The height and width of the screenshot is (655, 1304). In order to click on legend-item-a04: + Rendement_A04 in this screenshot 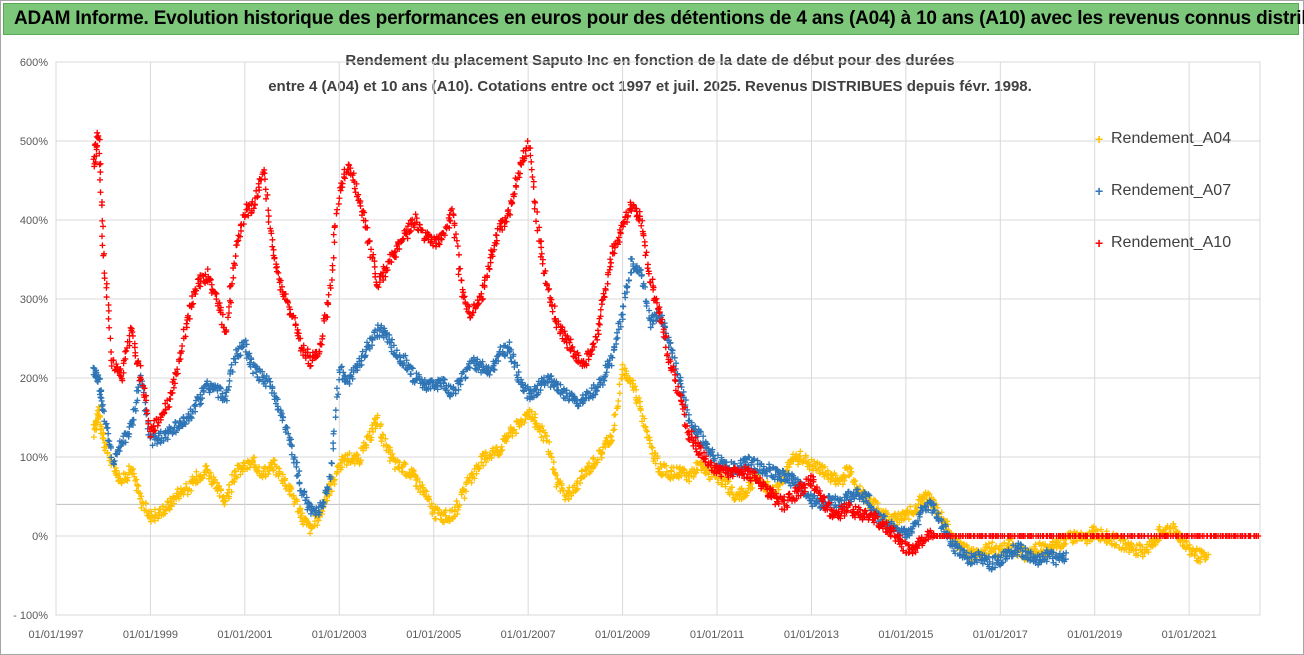, I will do `click(1185, 154)`.